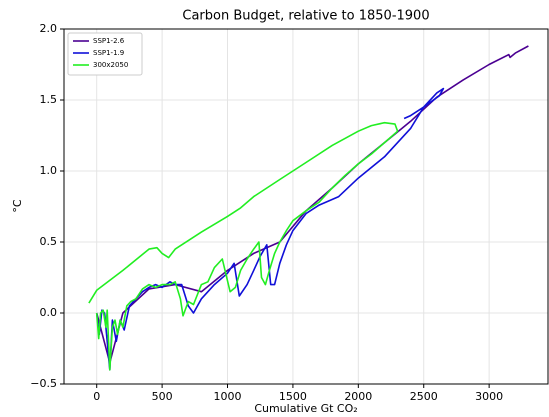 The height and width of the screenshot is (417, 549). What do you see at coordinates (305, 408) in the screenshot?
I see `x-axis-label: Cumulative Gt CO₂` at bounding box center [305, 408].